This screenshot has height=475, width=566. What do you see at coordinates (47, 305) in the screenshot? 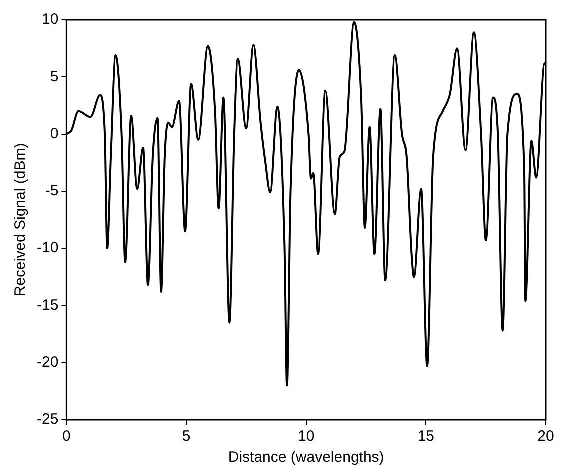
I see `y-tick-label: -15` at bounding box center [47, 305].